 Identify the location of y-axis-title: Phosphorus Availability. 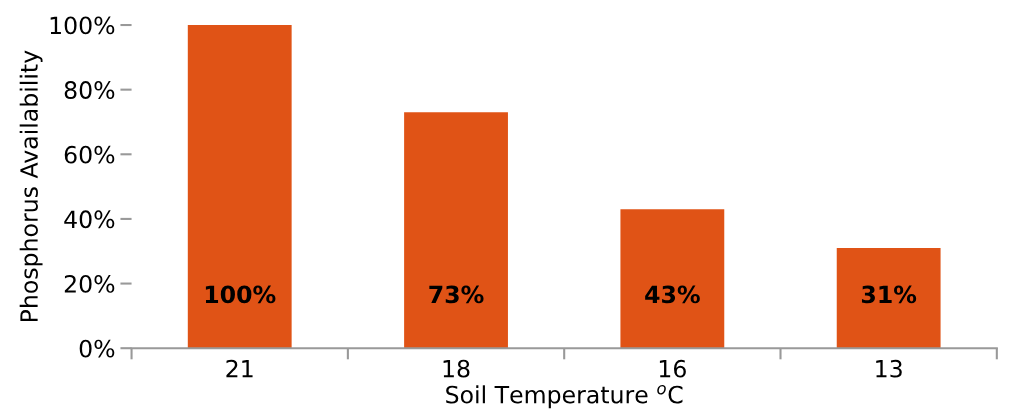
(31, 186).